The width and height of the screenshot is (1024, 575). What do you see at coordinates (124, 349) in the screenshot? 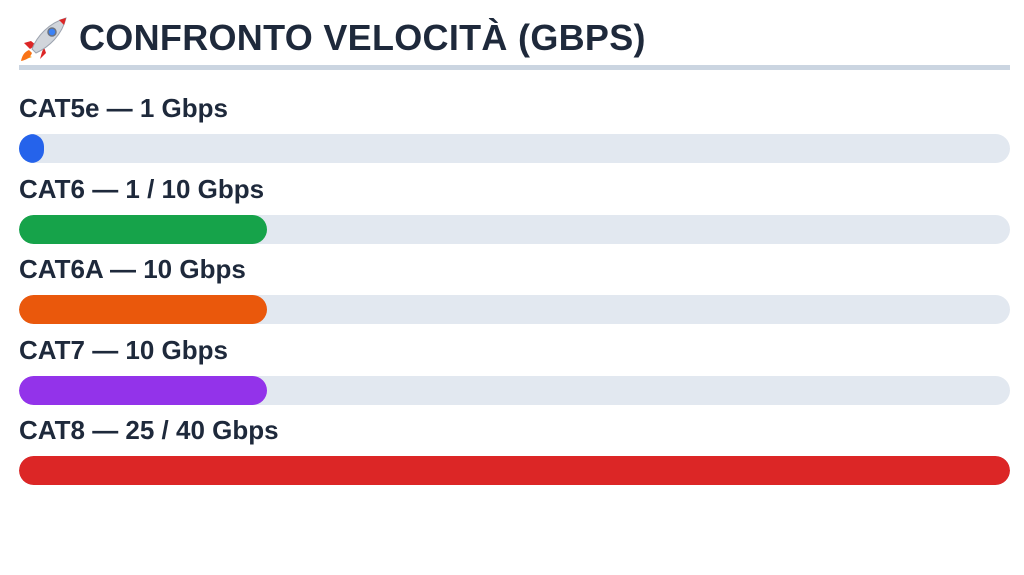
I see `bar-label: CAT7 — 10 Gbps` at bounding box center [124, 349].